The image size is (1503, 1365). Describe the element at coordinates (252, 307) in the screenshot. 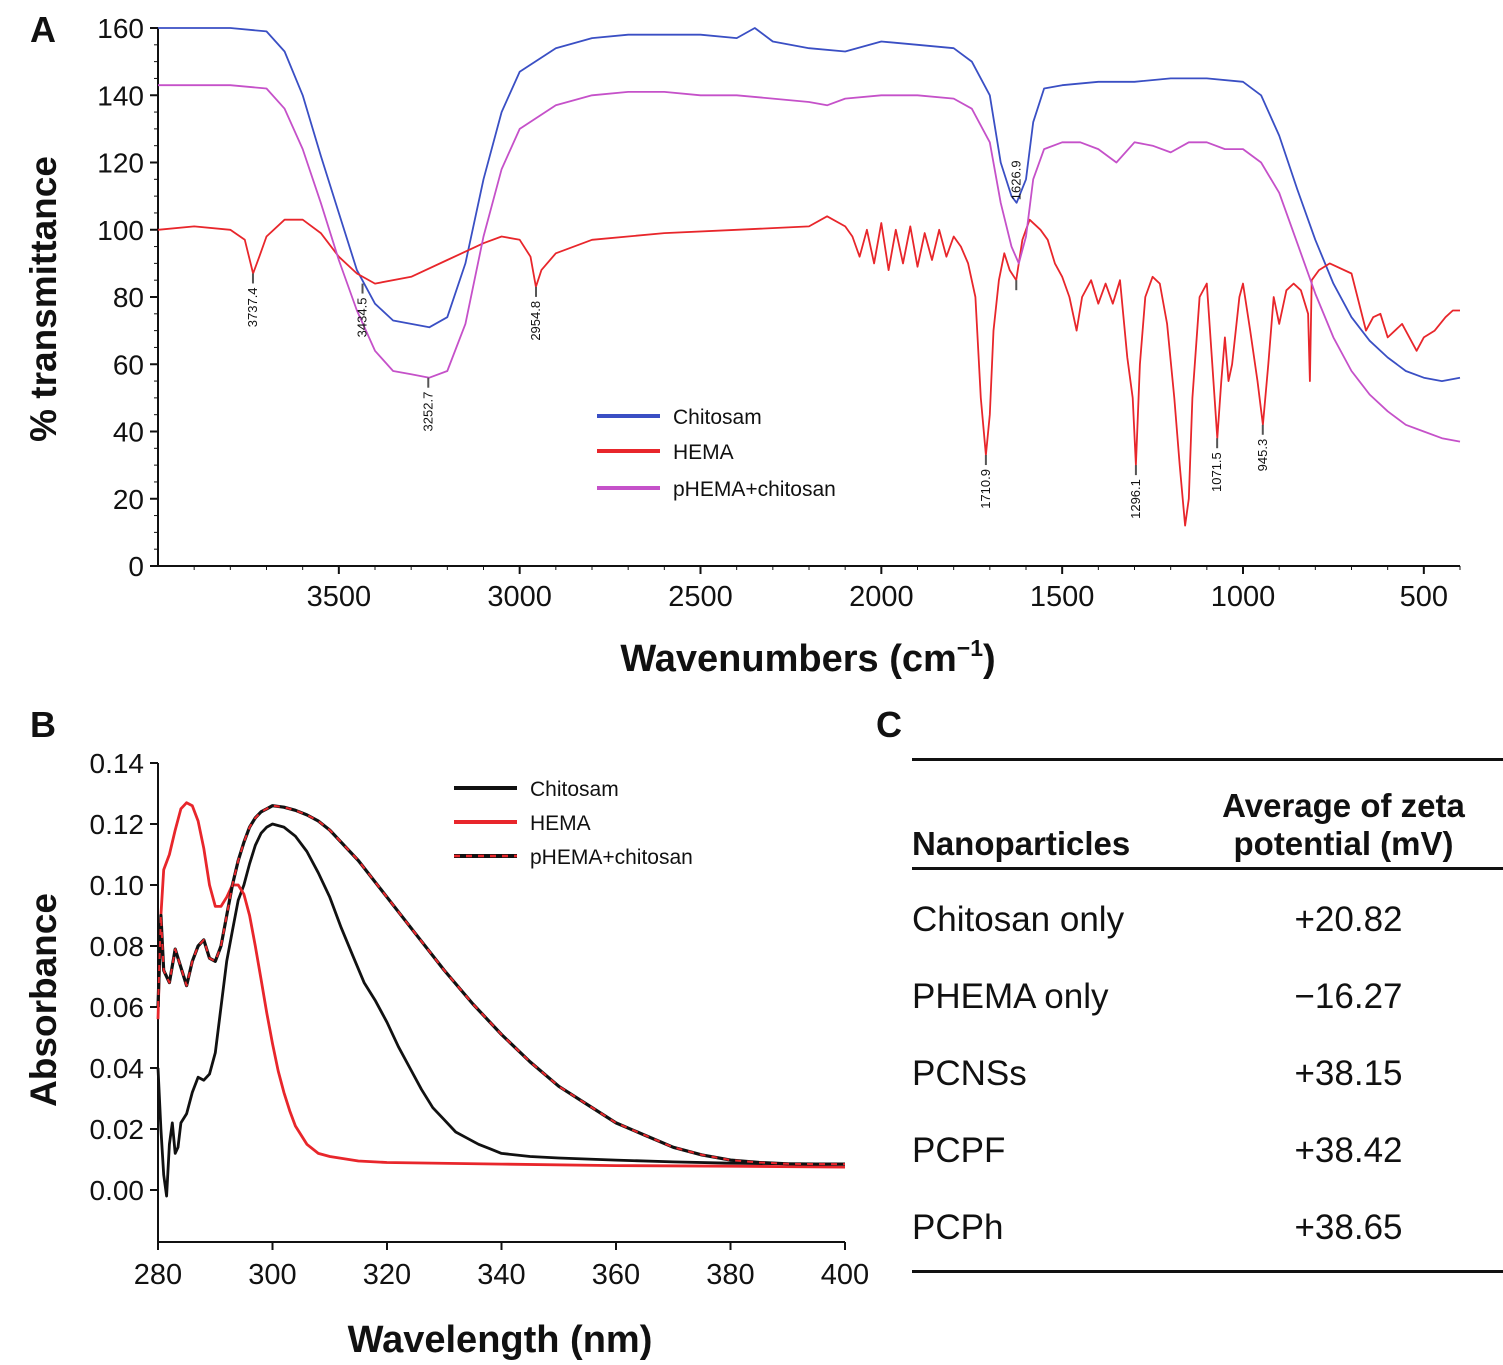

I see `panel-a-peak-label: 3737.4` at that location.